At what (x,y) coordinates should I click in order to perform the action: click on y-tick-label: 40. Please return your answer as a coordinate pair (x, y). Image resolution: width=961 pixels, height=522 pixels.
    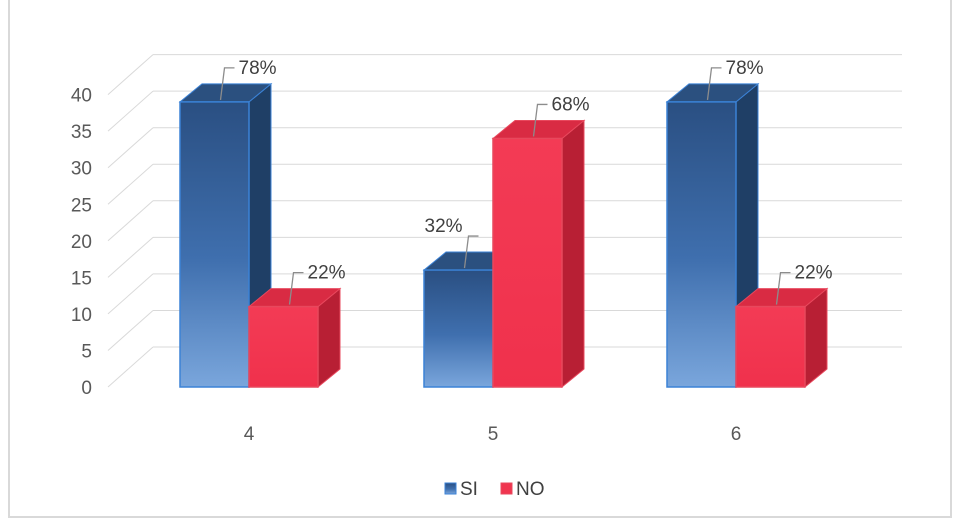
    Looking at the image, I should click on (81, 96).